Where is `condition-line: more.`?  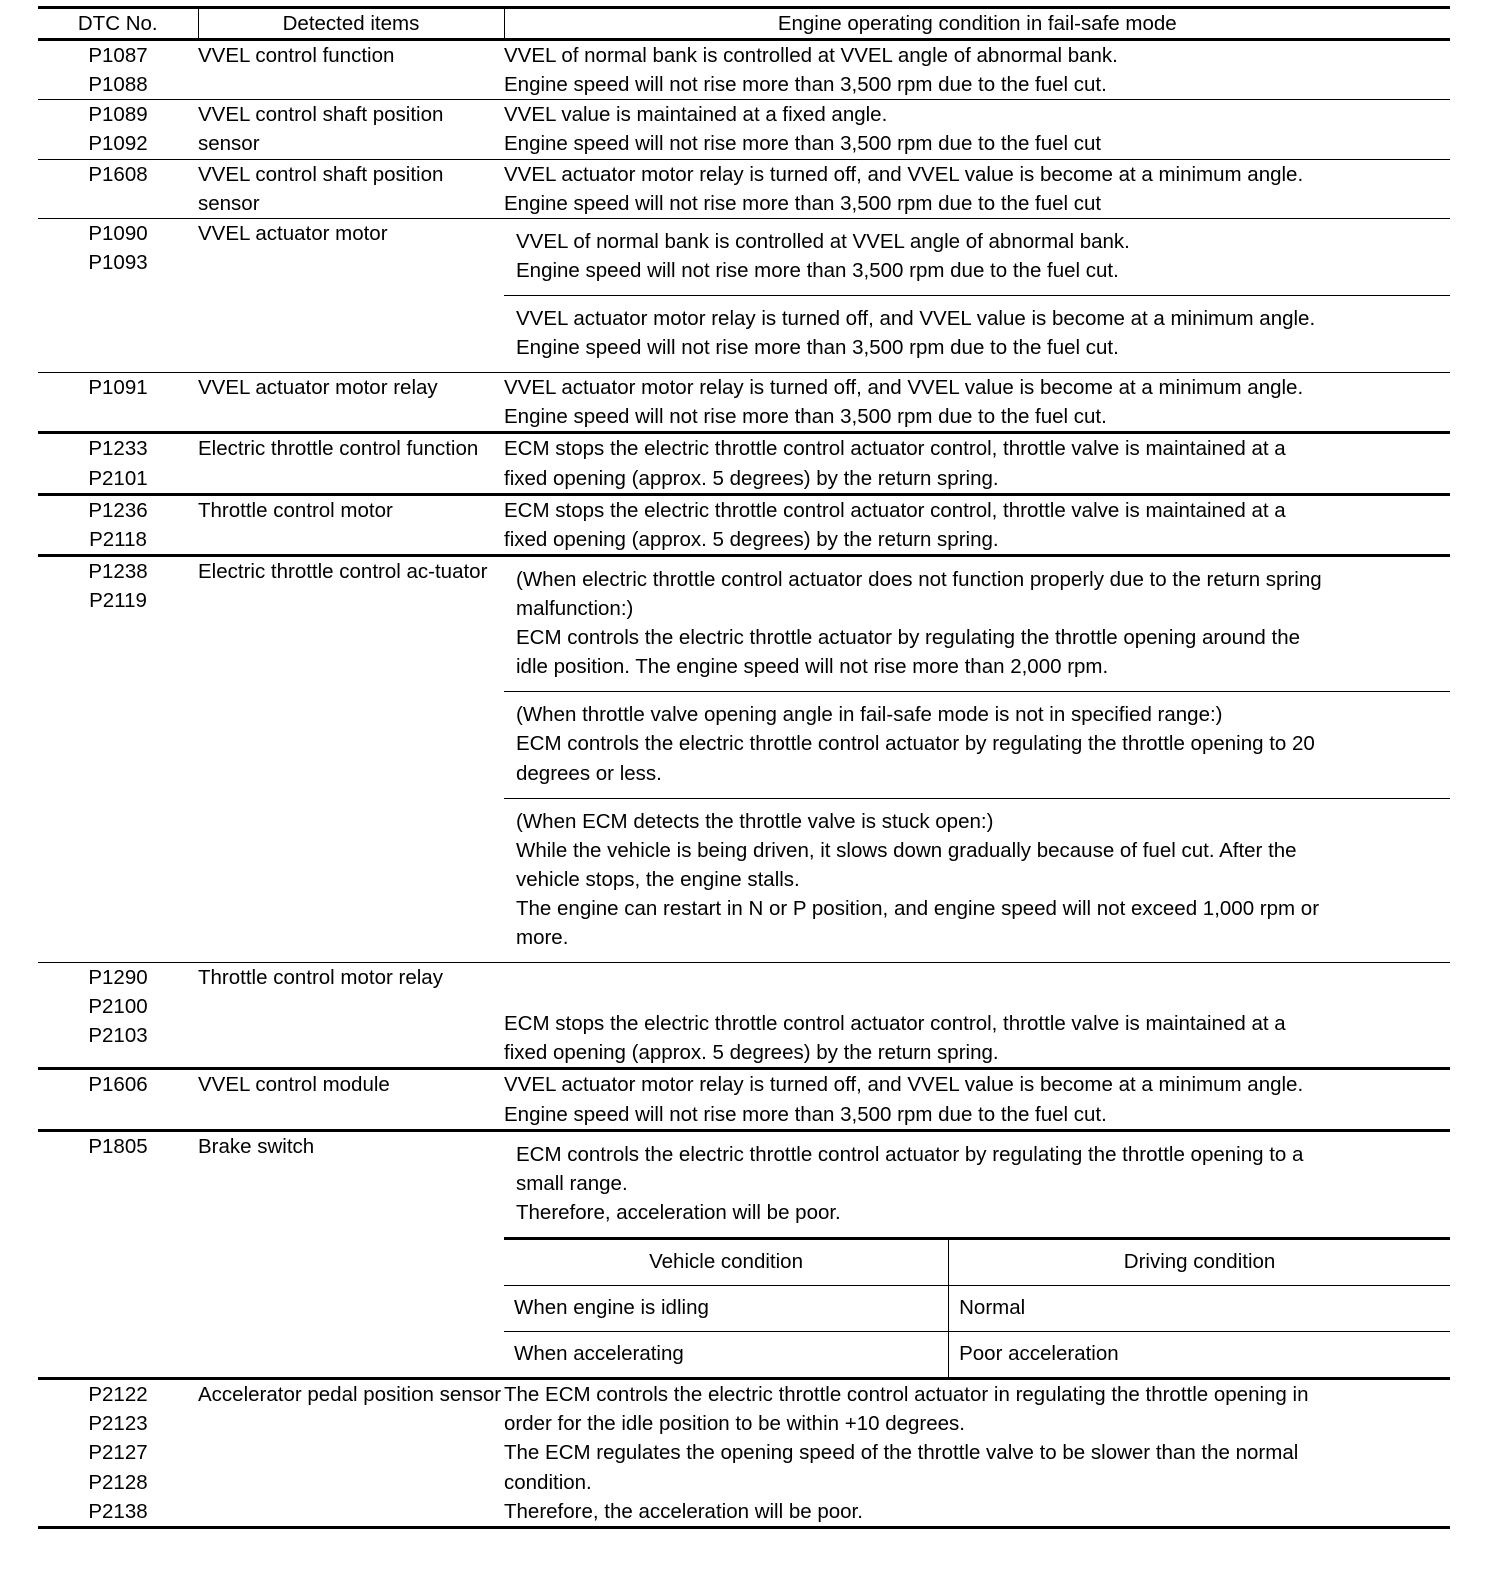 condition-line: more. is located at coordinates (542, 938).